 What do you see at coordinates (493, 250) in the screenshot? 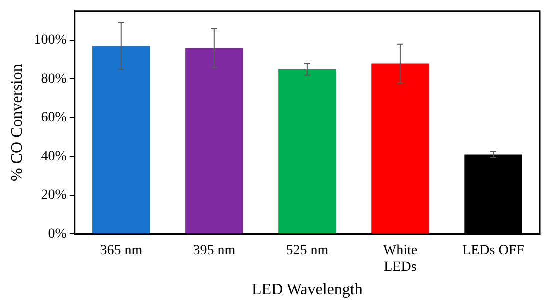
I see `x-tick-label: LEDs OFF` at bounding box center [493, 250].